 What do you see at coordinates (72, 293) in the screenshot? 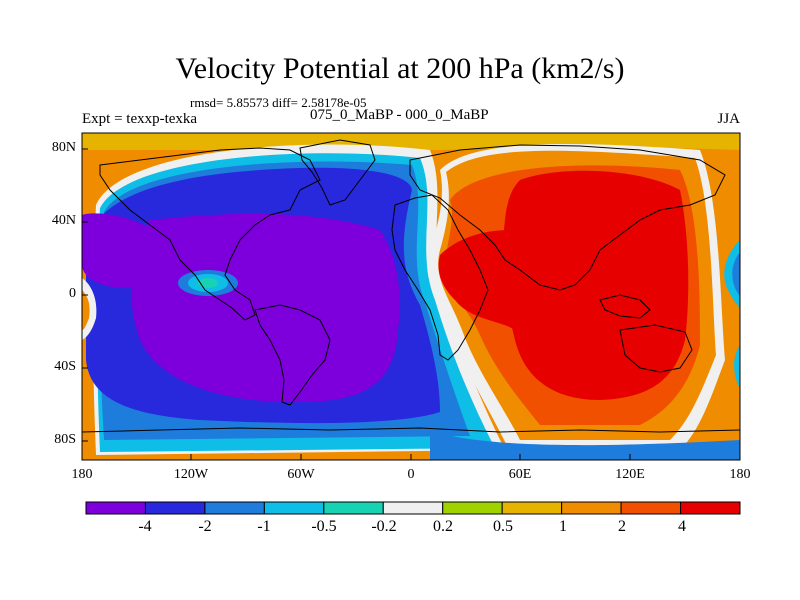
I see `lat-label-0: 0` at bounding box center [72, 293].